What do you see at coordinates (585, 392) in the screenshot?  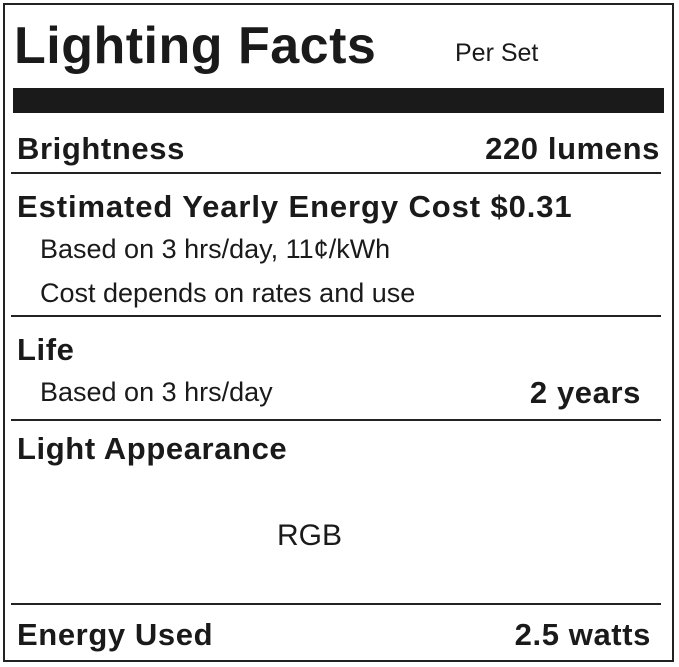 I see `life-value: 2 years` at bounding box center [585, 392].